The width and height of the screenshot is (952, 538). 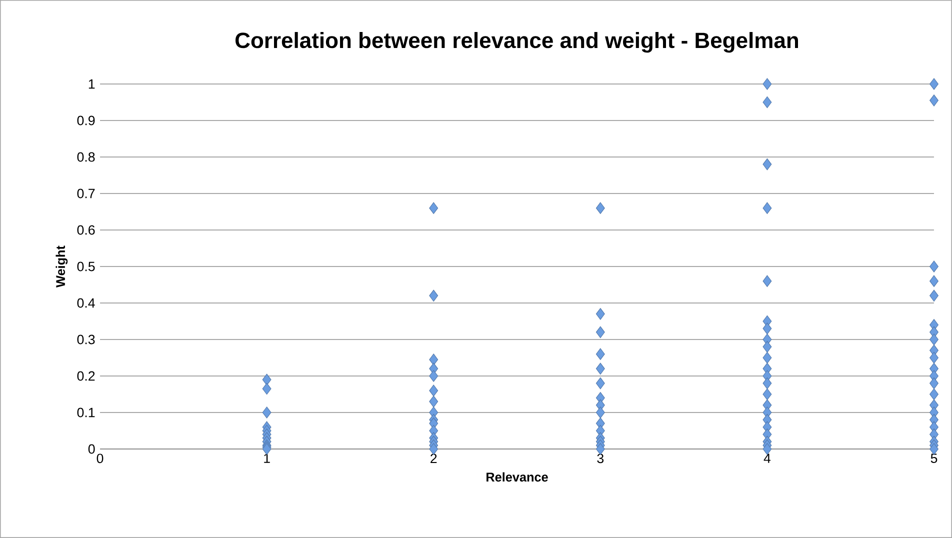 I want to click on y-tick-label: 0.2, so click(x=86, y=376).